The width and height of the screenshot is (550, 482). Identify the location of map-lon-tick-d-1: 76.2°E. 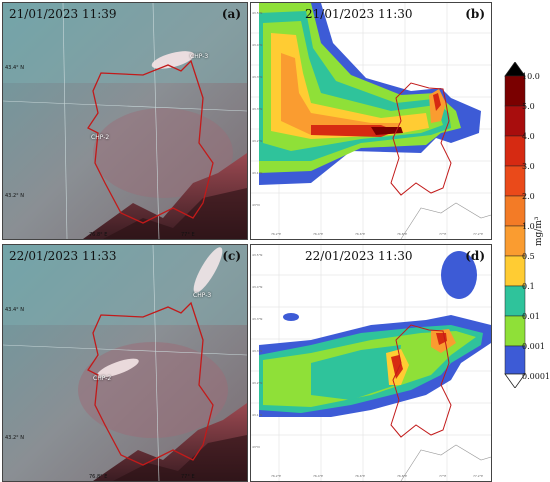
(276, 476).